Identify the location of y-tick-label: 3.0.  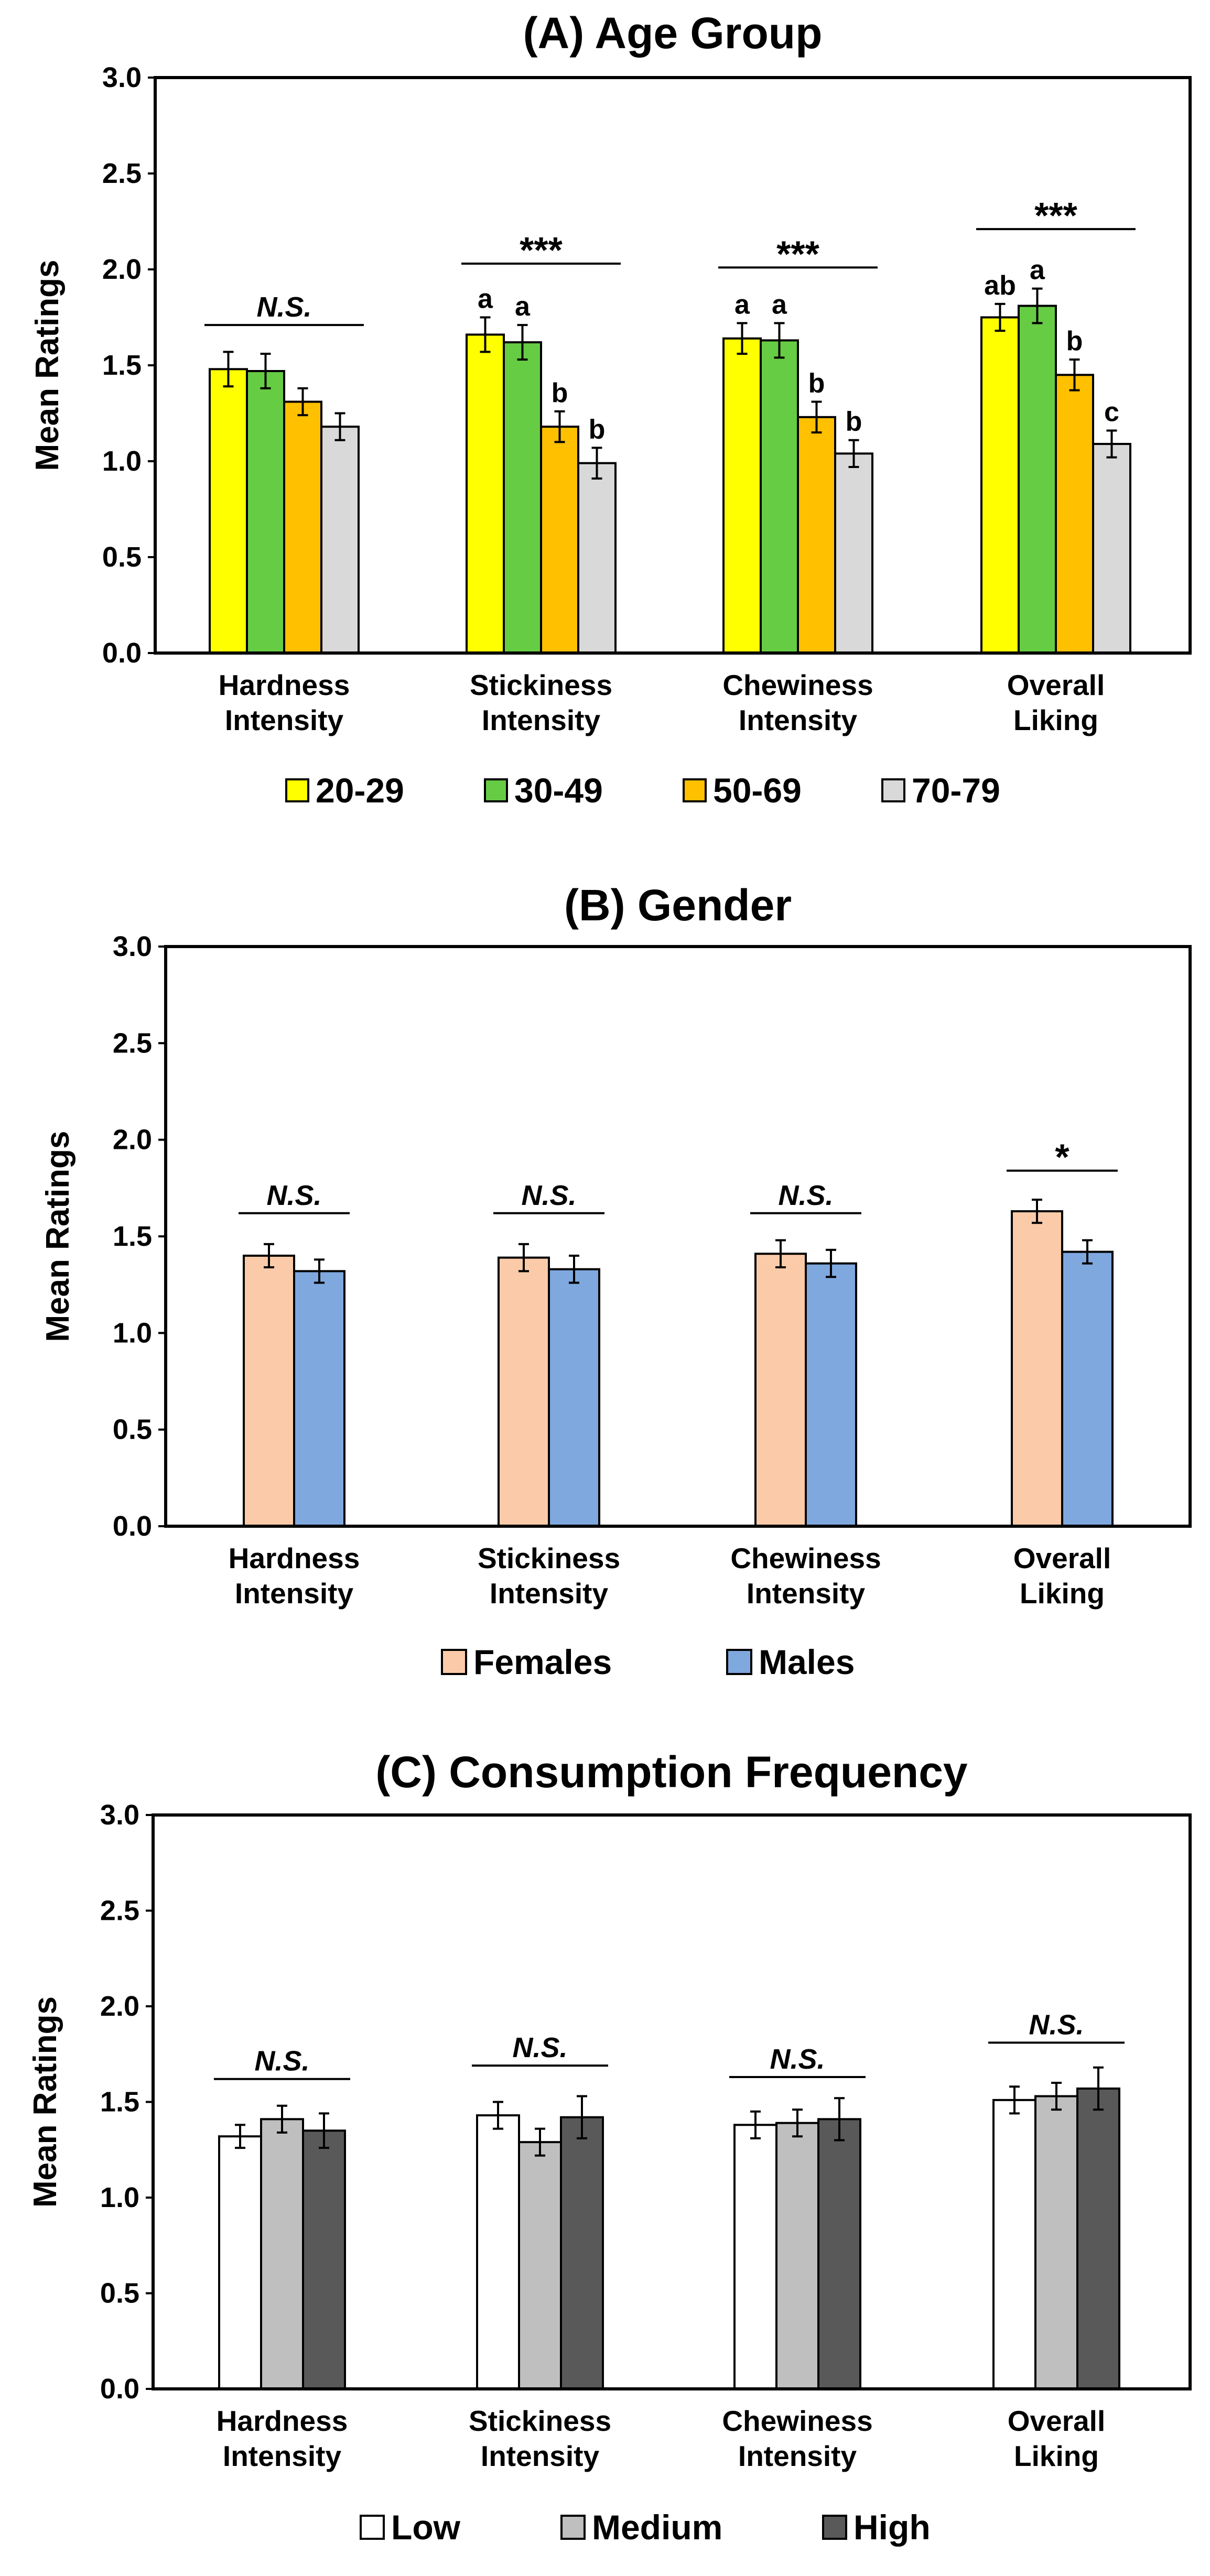
(119, 1815).